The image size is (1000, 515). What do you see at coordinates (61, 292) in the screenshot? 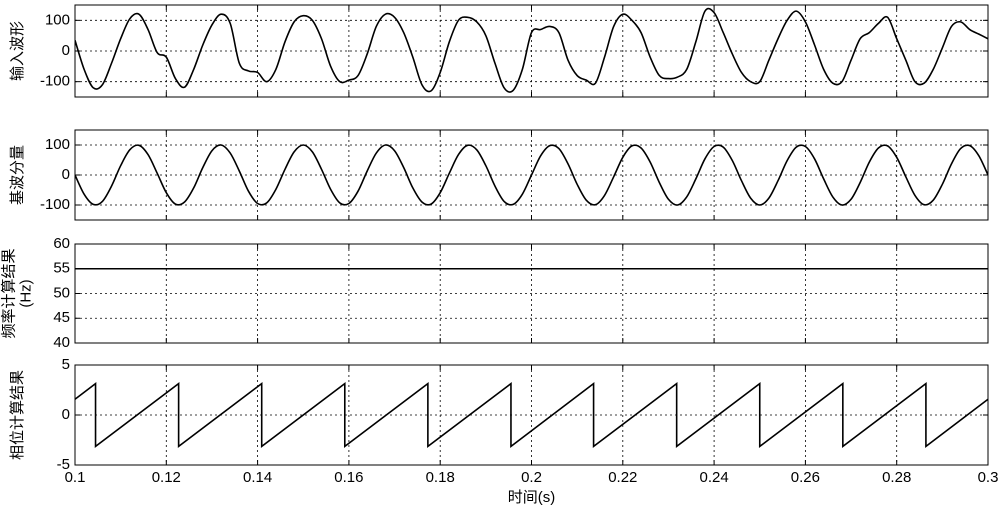
I see `y-tick-label: 50` at bounding box center [61, 292].